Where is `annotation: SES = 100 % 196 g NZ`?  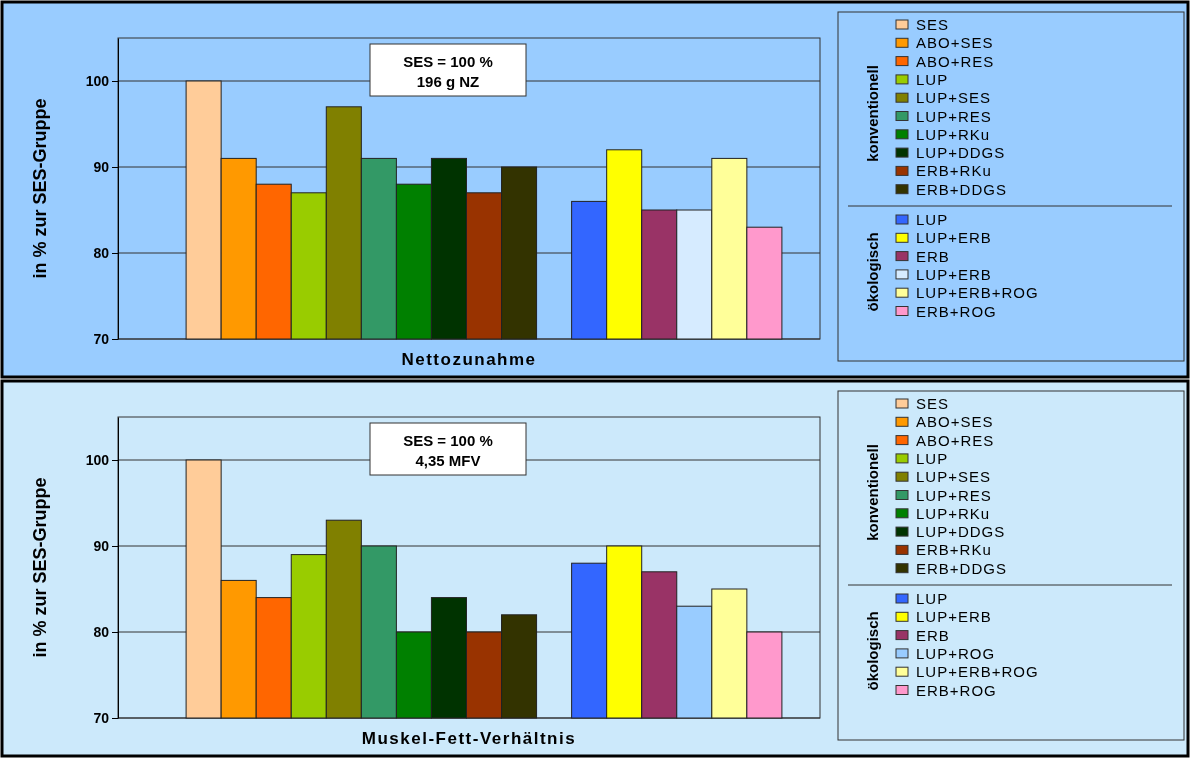 annotation: SES = 100 % 196 g NZ is located at coordinates (448, 71).